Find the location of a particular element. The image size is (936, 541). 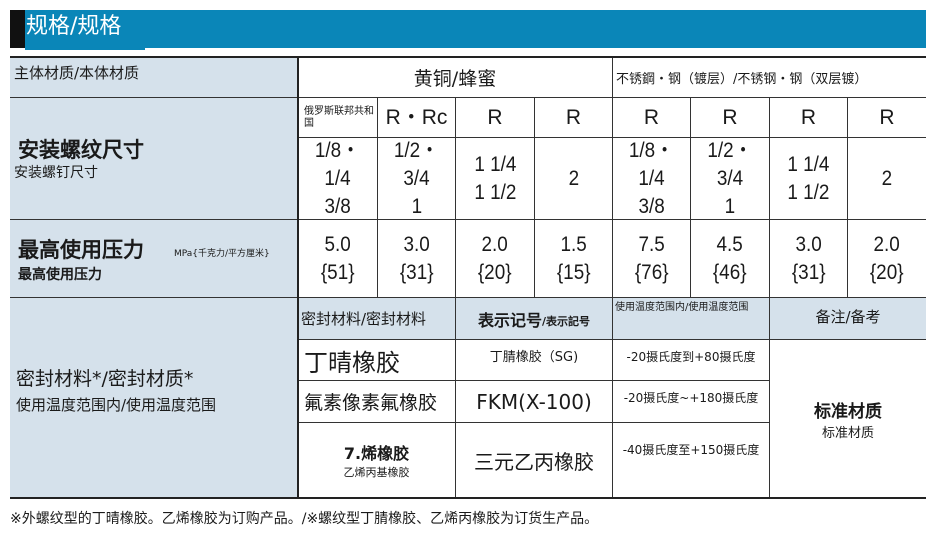

seal-code: FKM(X-100) is located at coordinates (534, 402).